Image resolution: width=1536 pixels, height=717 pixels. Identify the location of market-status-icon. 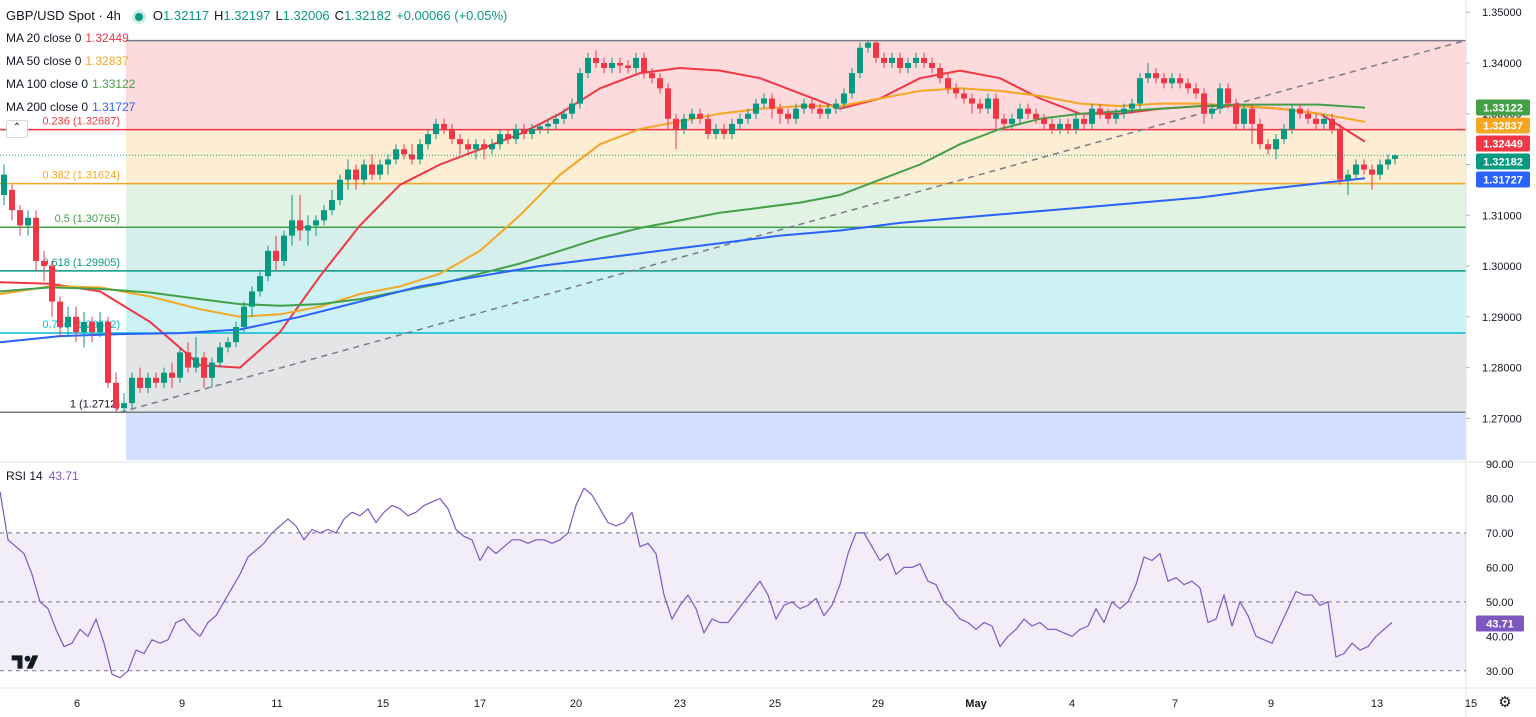
(138, 16).